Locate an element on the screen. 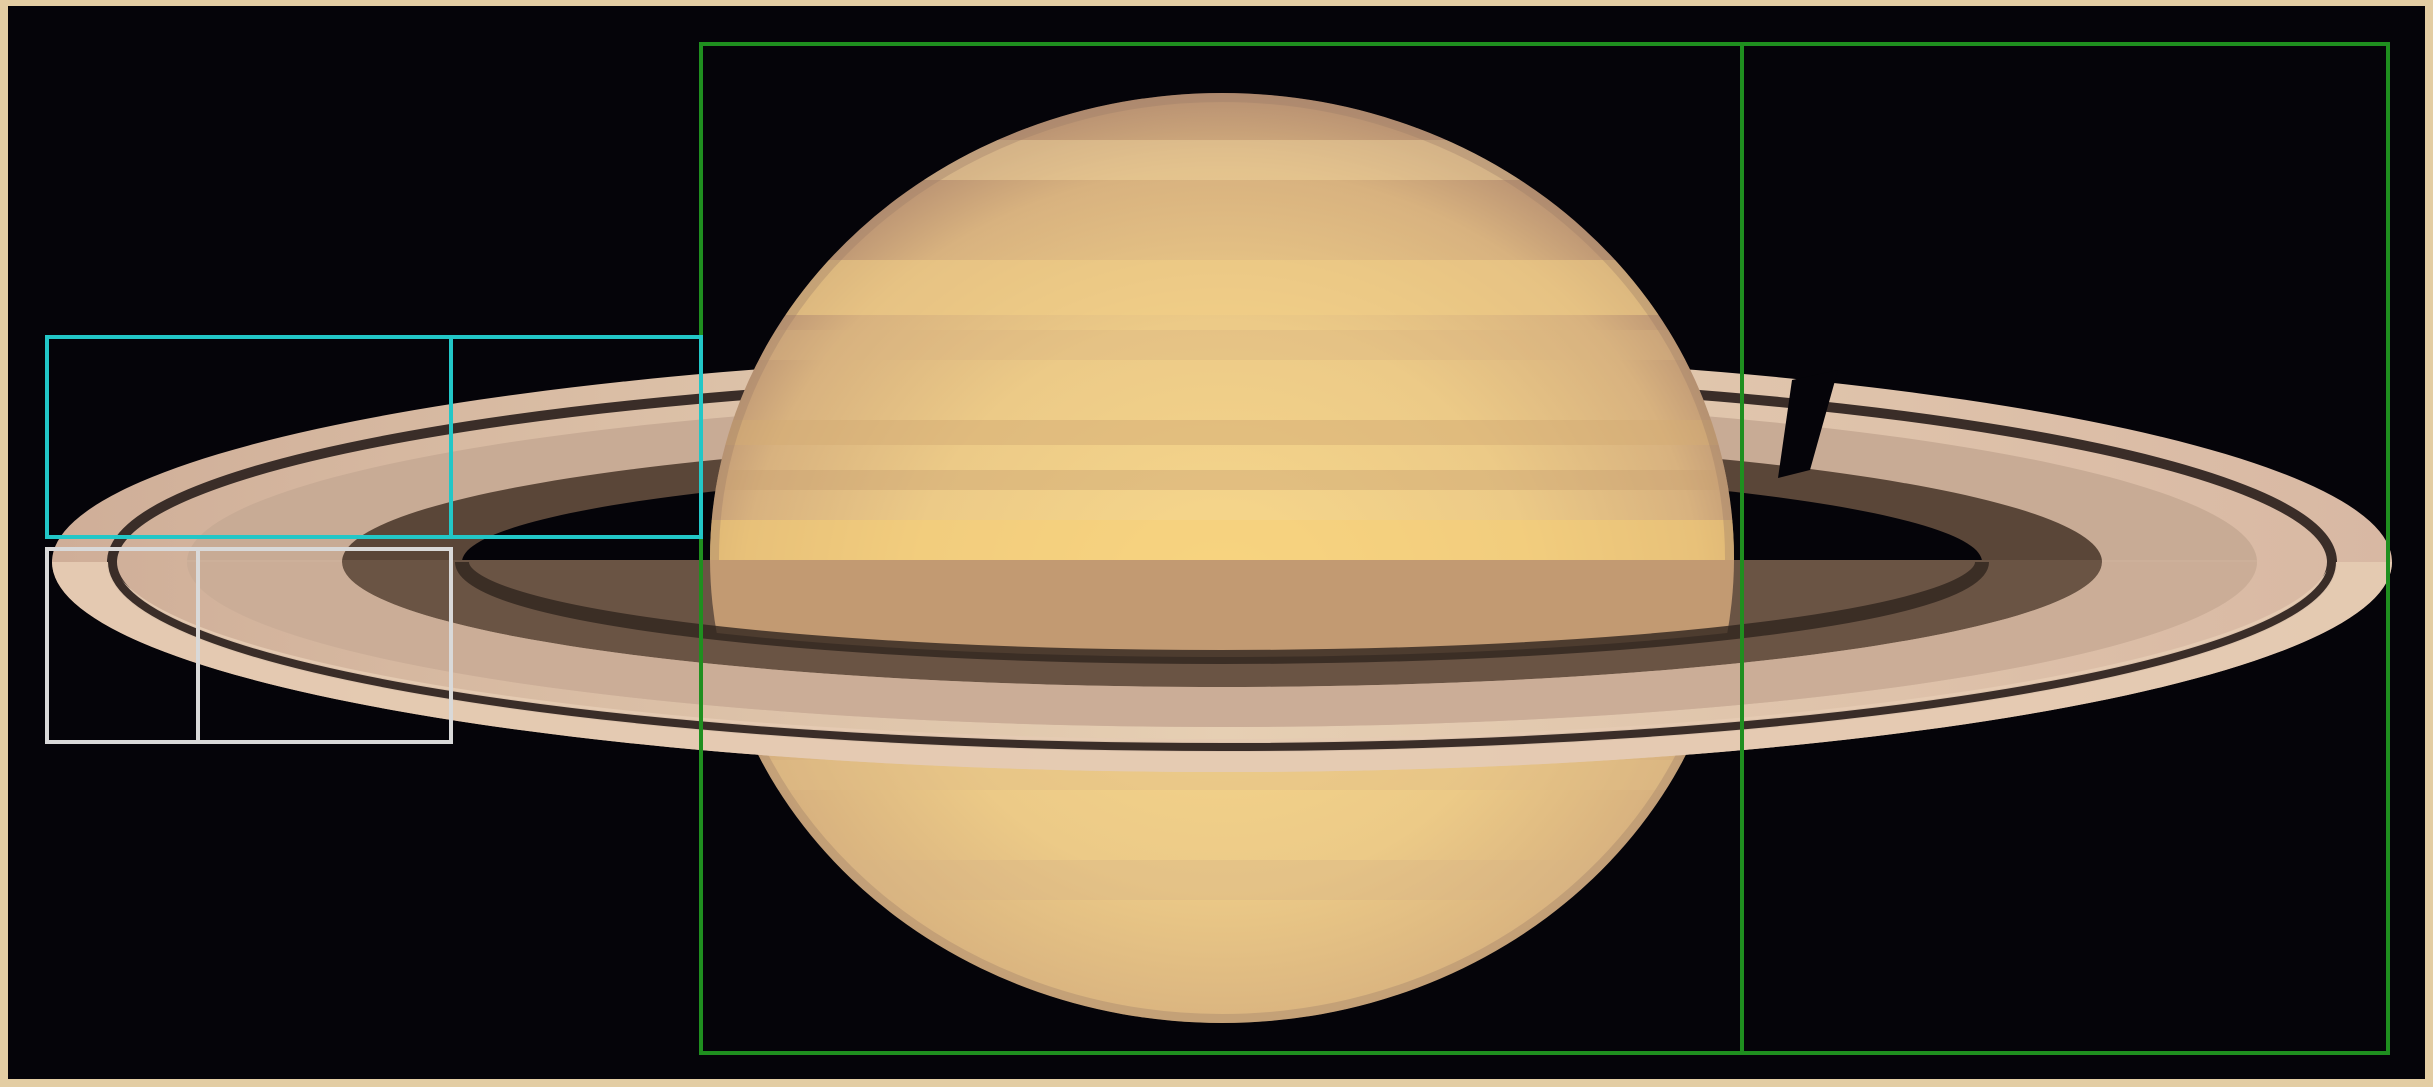 This screenshot has height=1087, width=2433. ring-shadow-right is located at coordinates (1808, 424).